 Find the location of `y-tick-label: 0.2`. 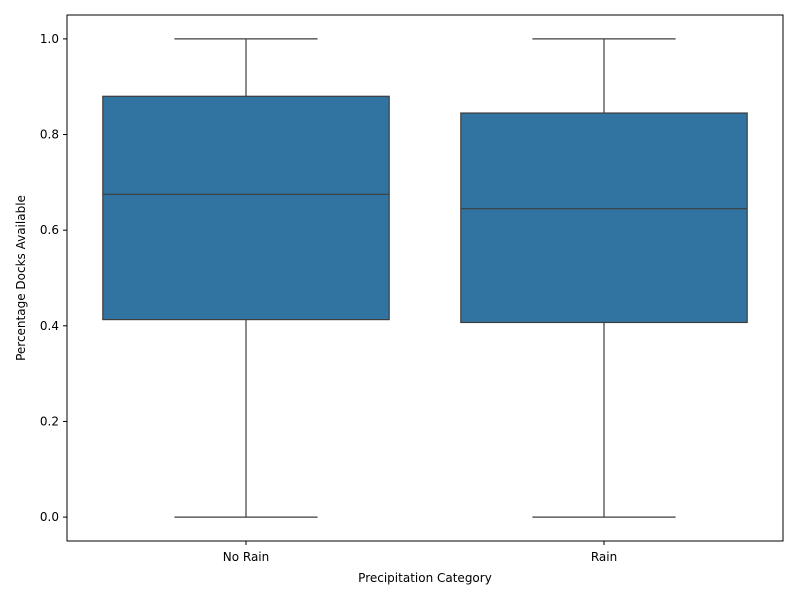

y-tick-label: 0.2 is located at coordinates (49, 421).